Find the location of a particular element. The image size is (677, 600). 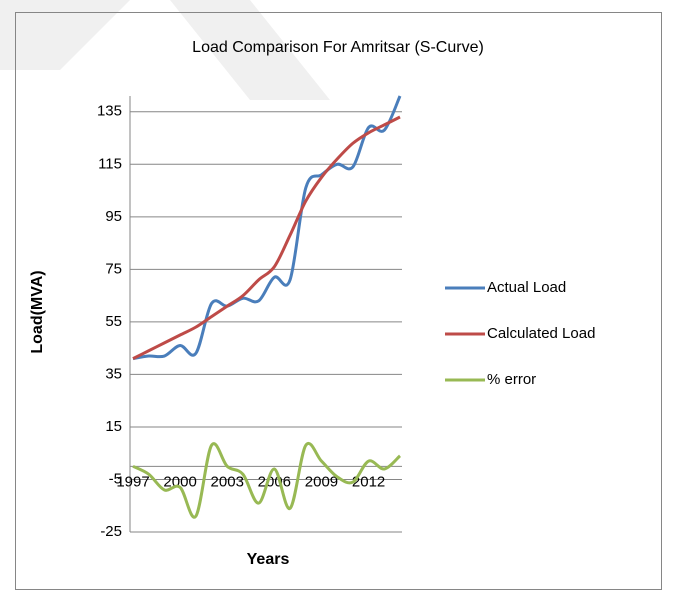

y-tick-label: -5 is located at coordinates (115, 478).